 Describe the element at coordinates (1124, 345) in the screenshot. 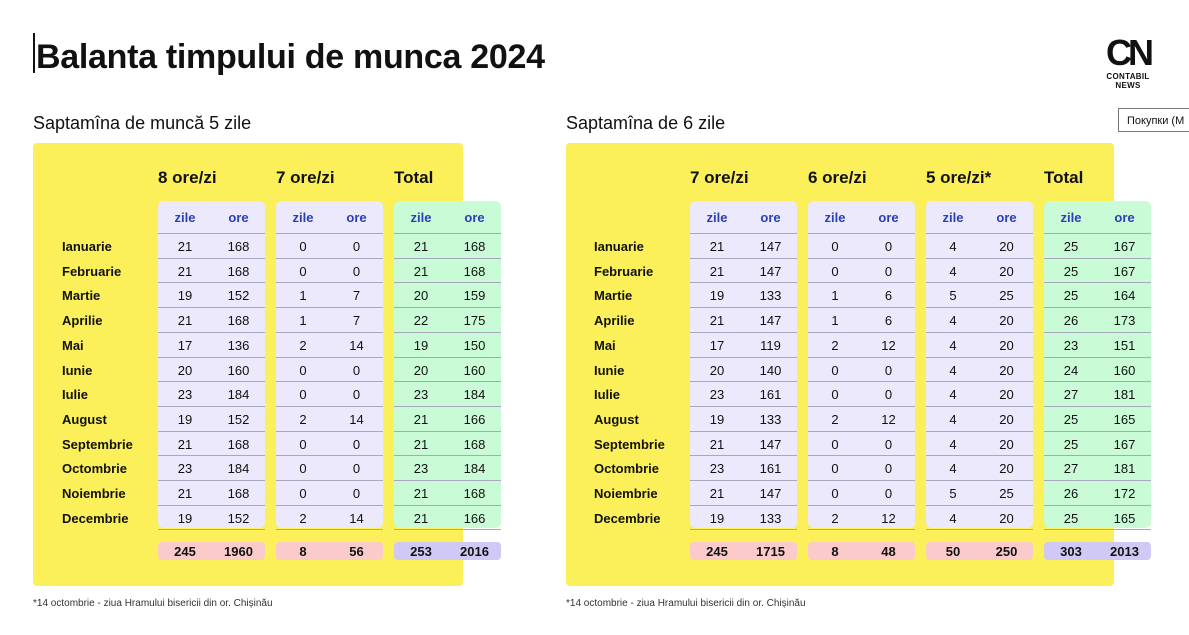

I see `right-cell-ore: 151` at that location.